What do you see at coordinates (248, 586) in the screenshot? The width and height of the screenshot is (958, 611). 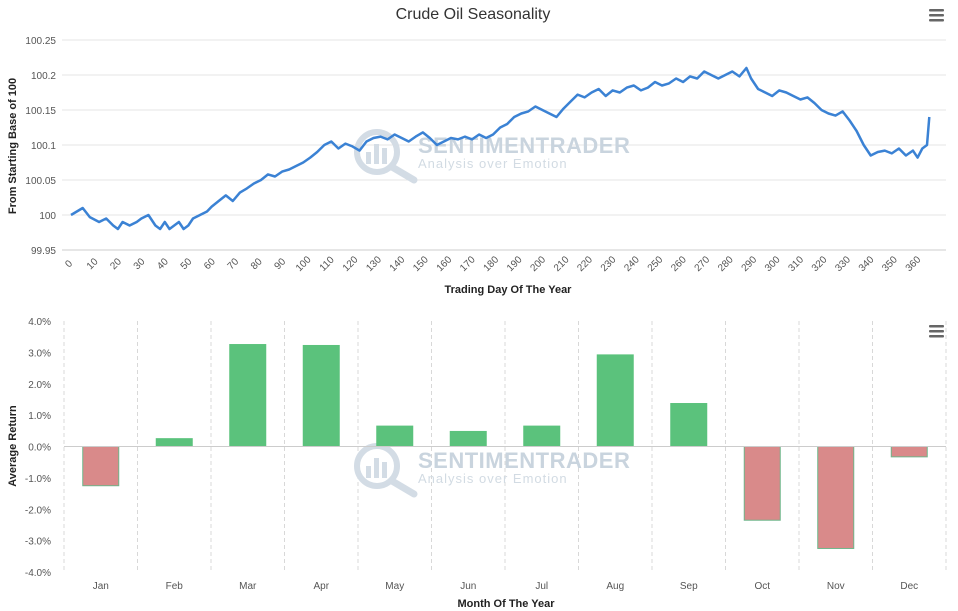 I see `x-tick-label: Mar` at bounding box center [248, 586].